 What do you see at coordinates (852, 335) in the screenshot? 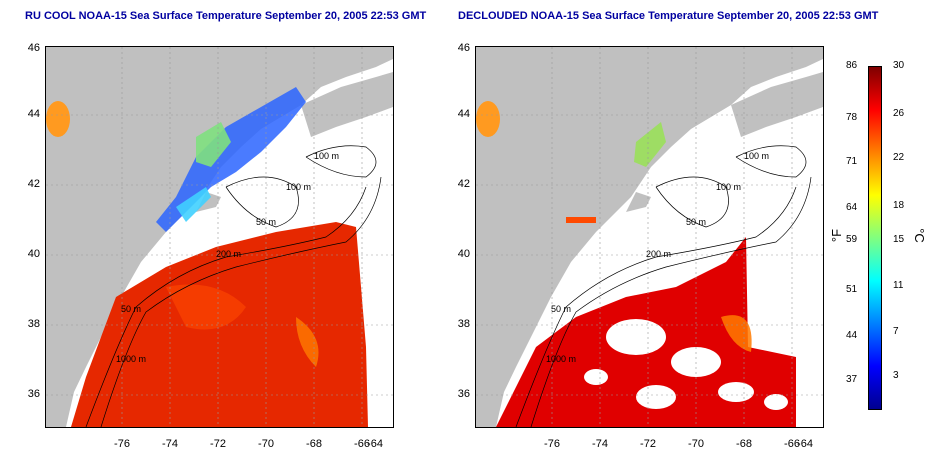
I see `fahrenheit-tick: 44` at bounding box center [852, 335].